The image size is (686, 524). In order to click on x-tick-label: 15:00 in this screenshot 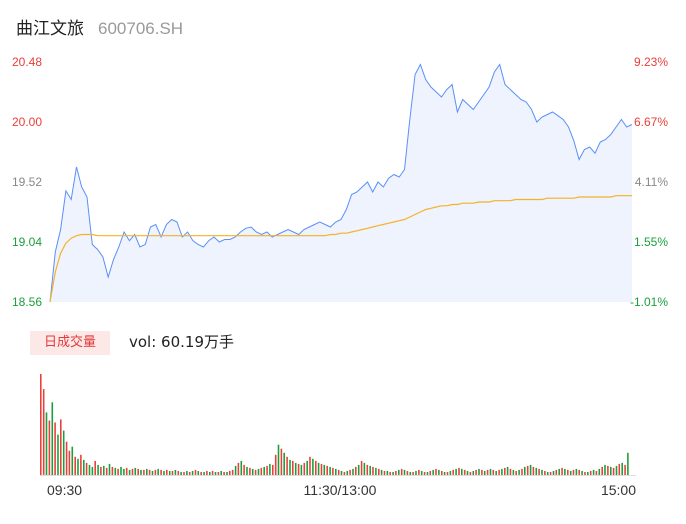, I will do `click(618, 490)`.